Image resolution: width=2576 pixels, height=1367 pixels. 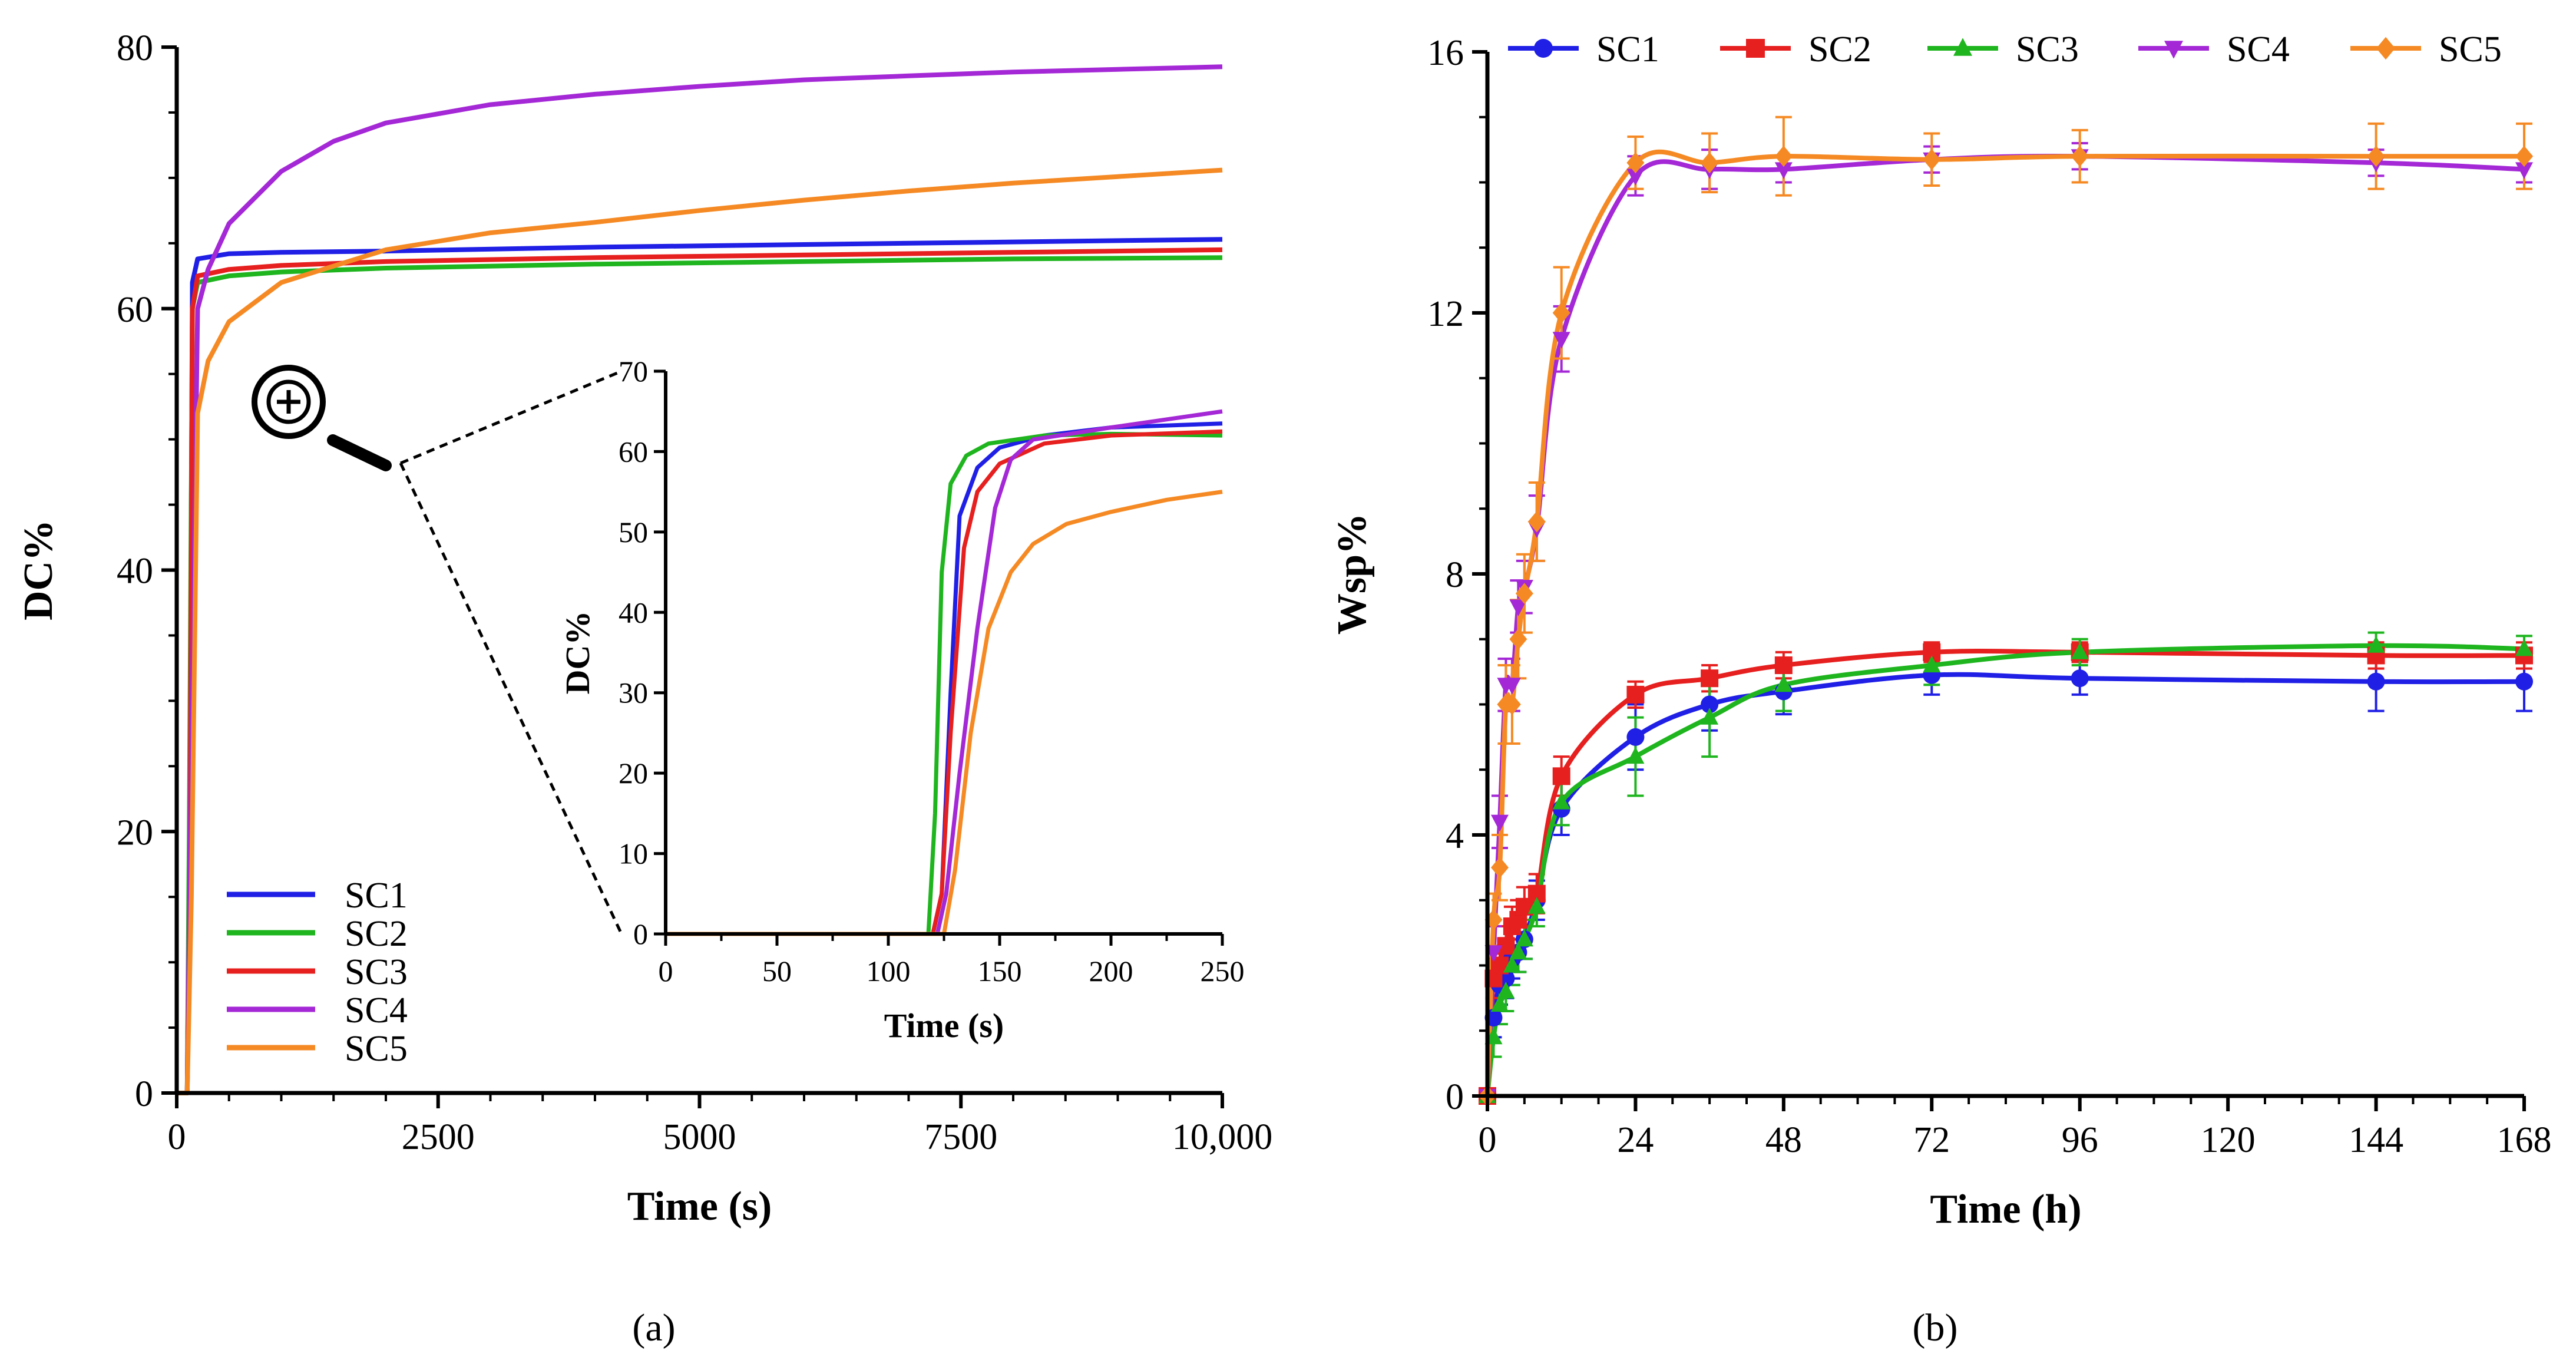 I want to click on inset-series-line-sc5, so click(x=944, y=713).